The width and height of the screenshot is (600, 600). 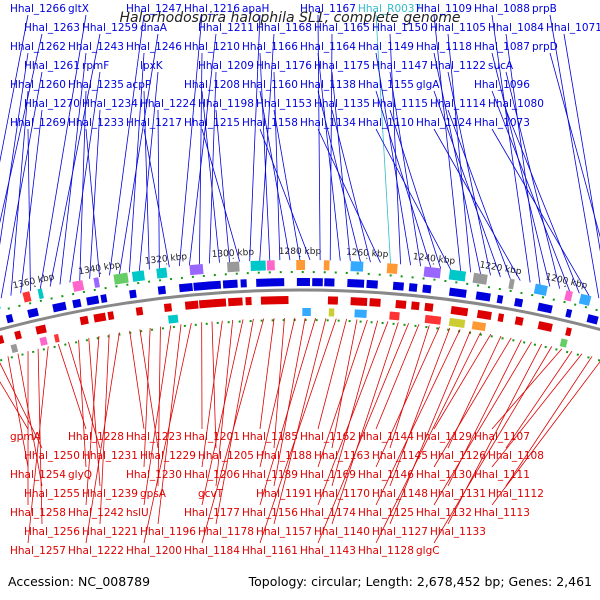 What do you see at coordinates (545, 47) in the screenshot?
I see `forward-gene-label: prpD` at bounding box center [545, 47].